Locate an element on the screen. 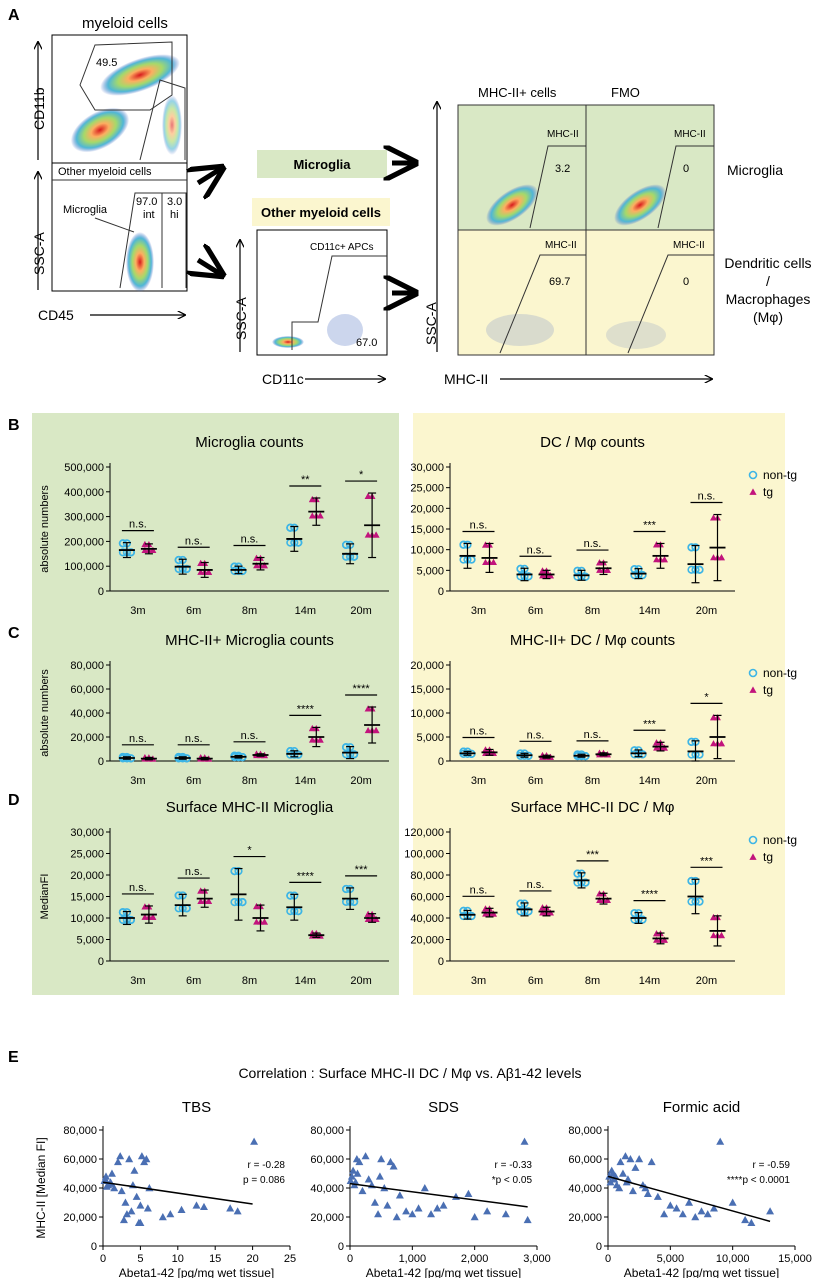 Image resolution: width=818 pixels, height=1278 pixels. mg-fmo-value: 0 is located at coordinates (686, 169).